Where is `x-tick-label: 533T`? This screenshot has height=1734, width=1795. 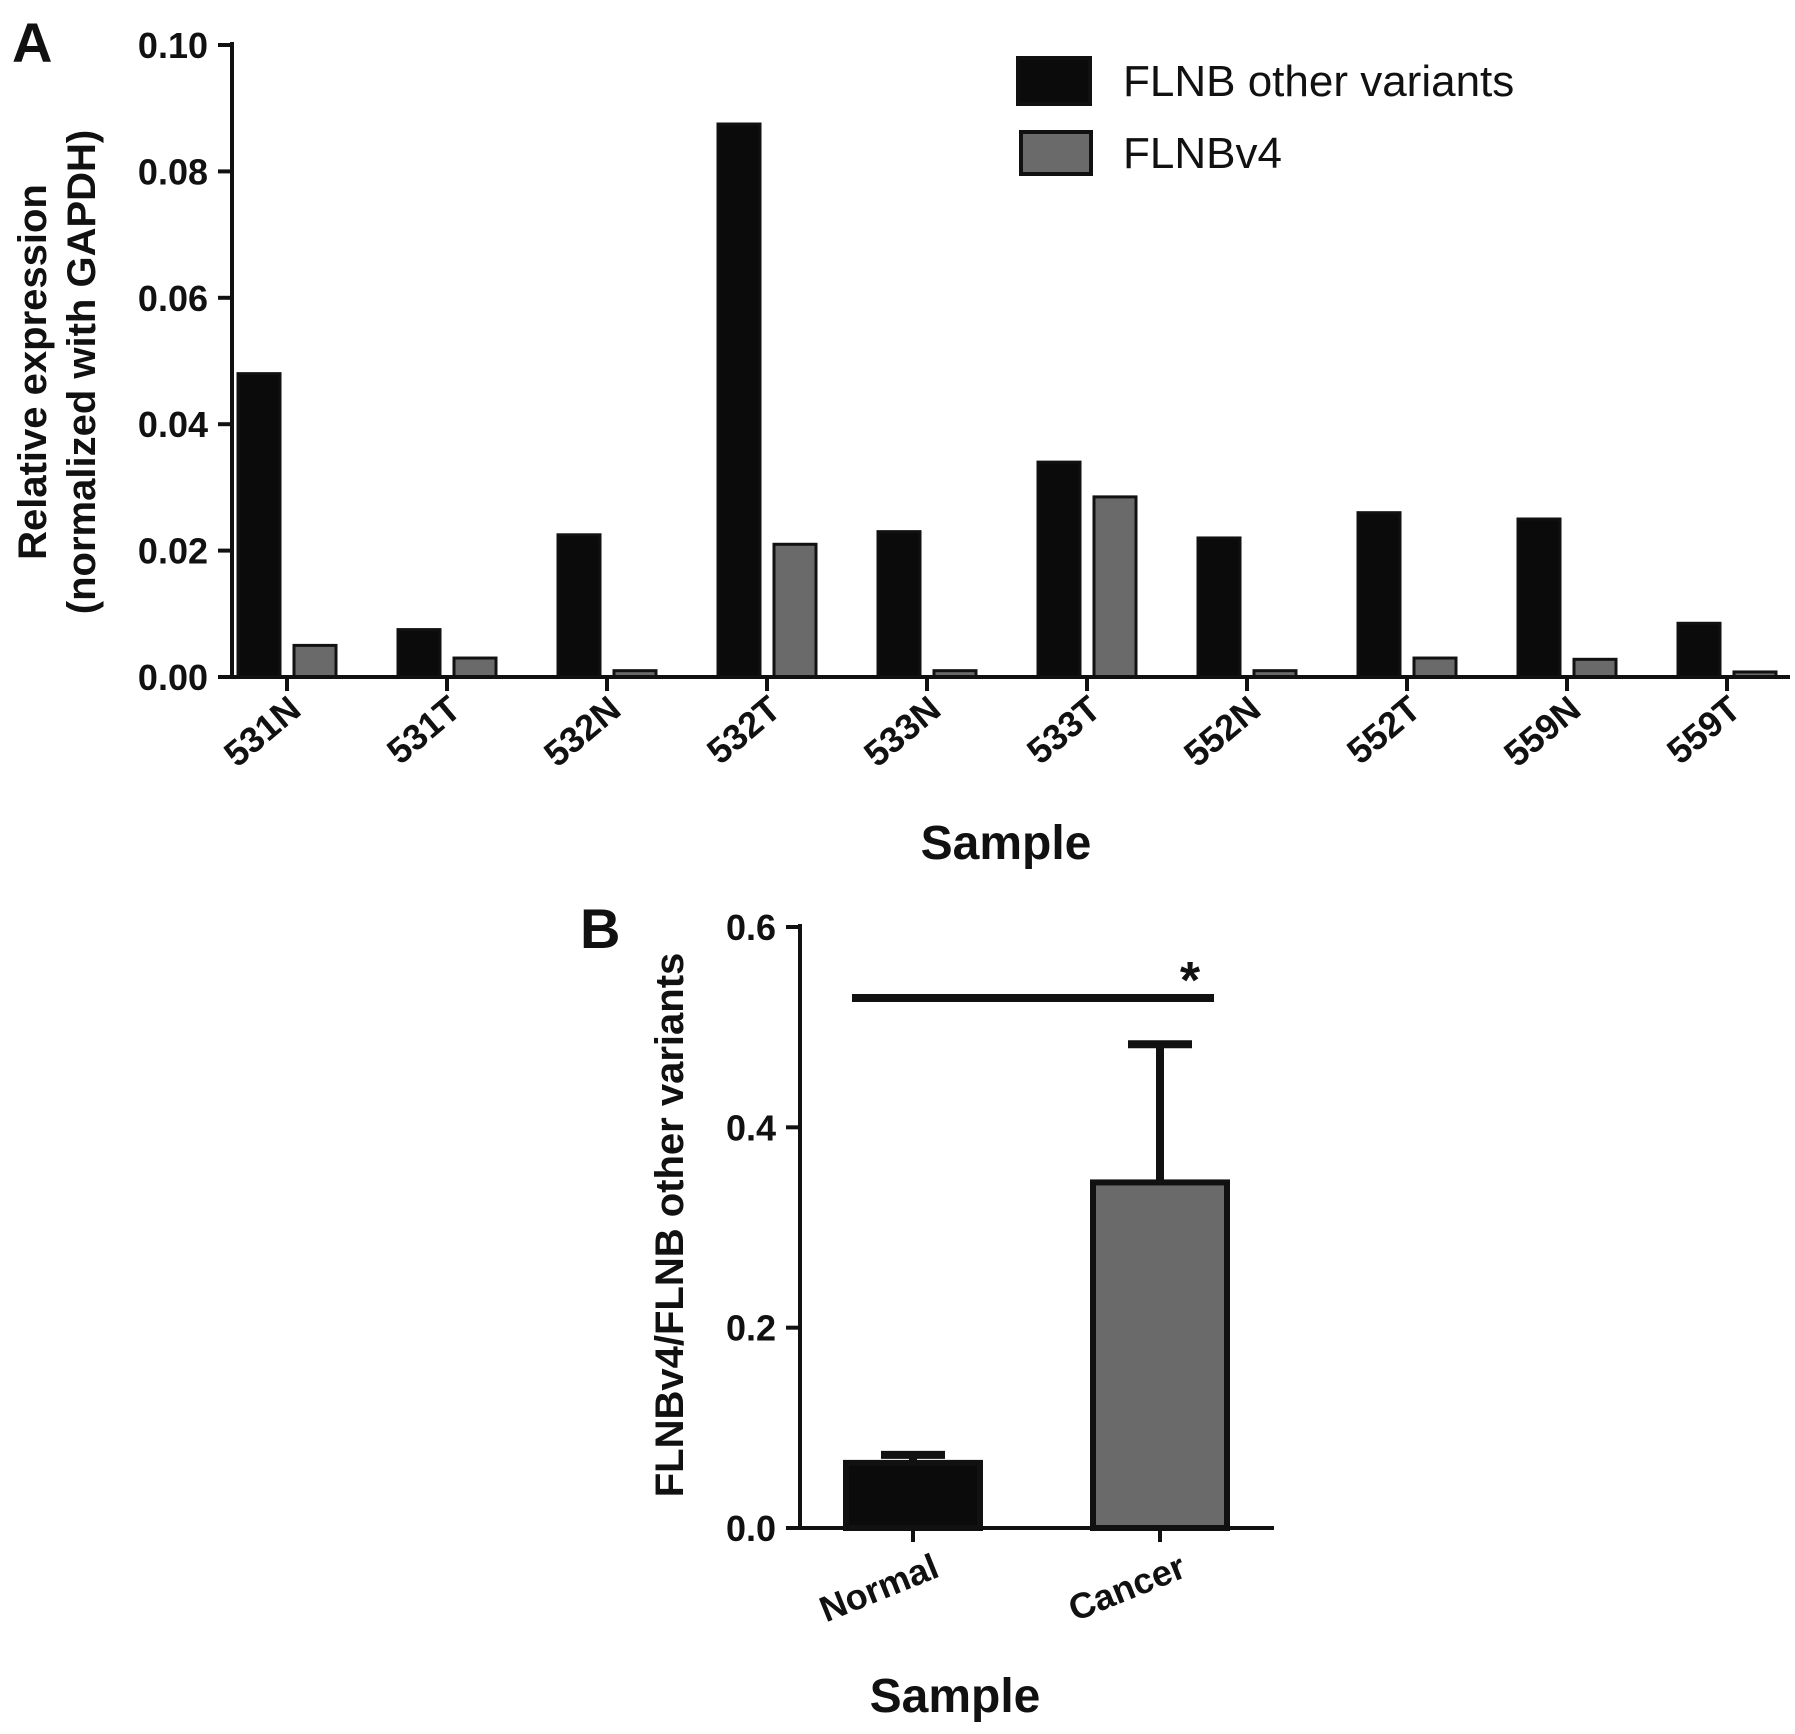
x-tick-label: 533T is located at coordinates (1063, 730).